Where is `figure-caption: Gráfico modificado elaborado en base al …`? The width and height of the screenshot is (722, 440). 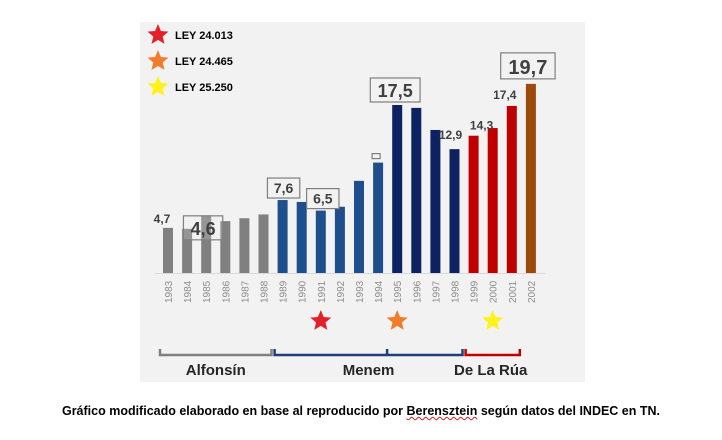
figure-caption: Gráfico modificado elaborado en base al … is located at coordinates (361, 411).